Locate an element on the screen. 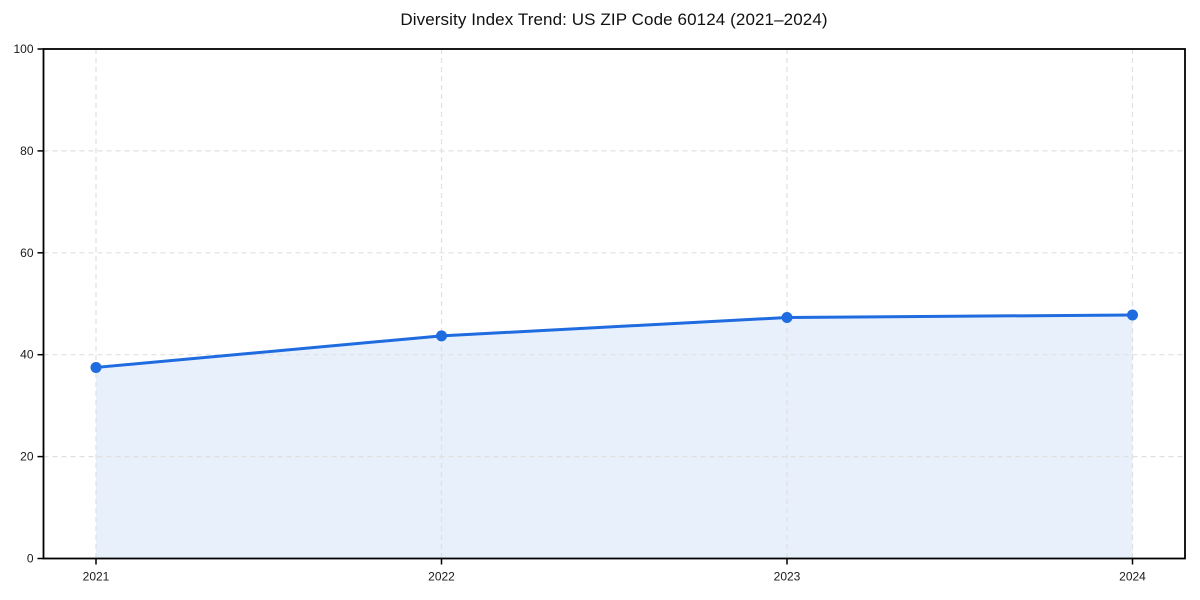  y-tick-label: 100 is located at coordinates (23, 49).